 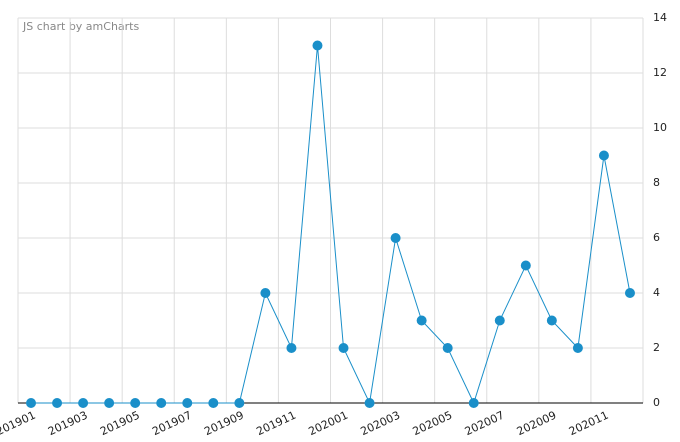 What do you see at coordinates (68, 424) in the screenshot?
I see `x-tick-label: 201903` at bounding box center [68, 424].